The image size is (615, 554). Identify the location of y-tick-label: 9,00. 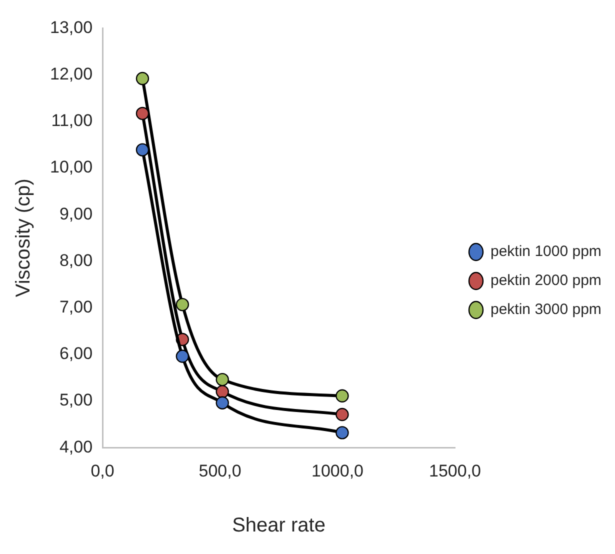
(76, 214).